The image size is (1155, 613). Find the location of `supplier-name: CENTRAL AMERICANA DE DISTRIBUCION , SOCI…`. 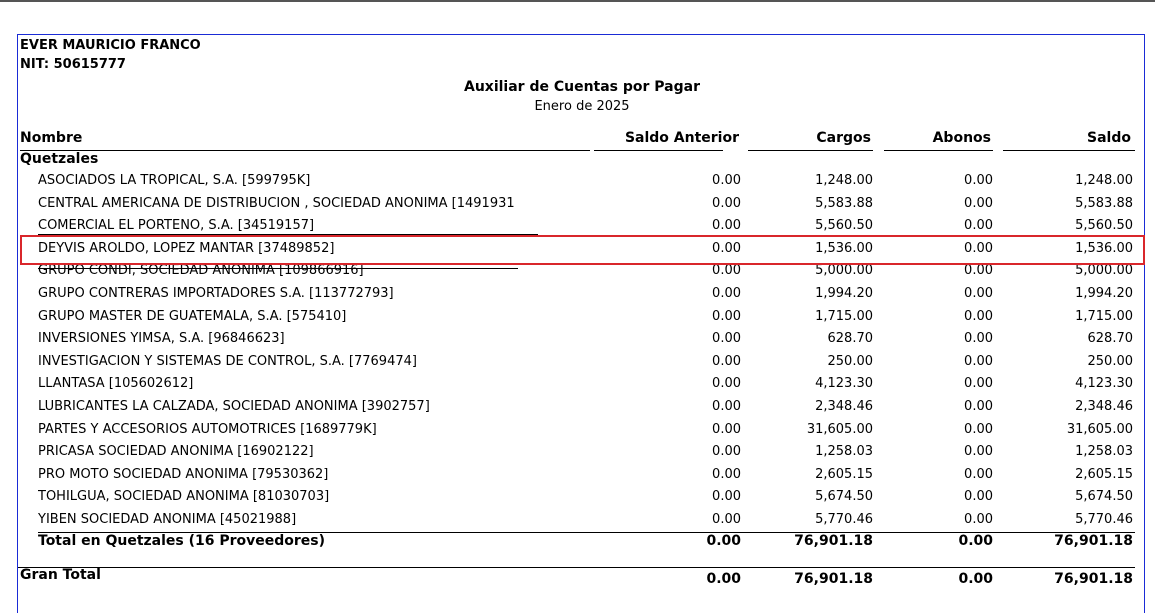

supplier-name: CENTRAL AMERICANA DE DISTRIBUCION , SOCI… is located at coordinates (276, 203).